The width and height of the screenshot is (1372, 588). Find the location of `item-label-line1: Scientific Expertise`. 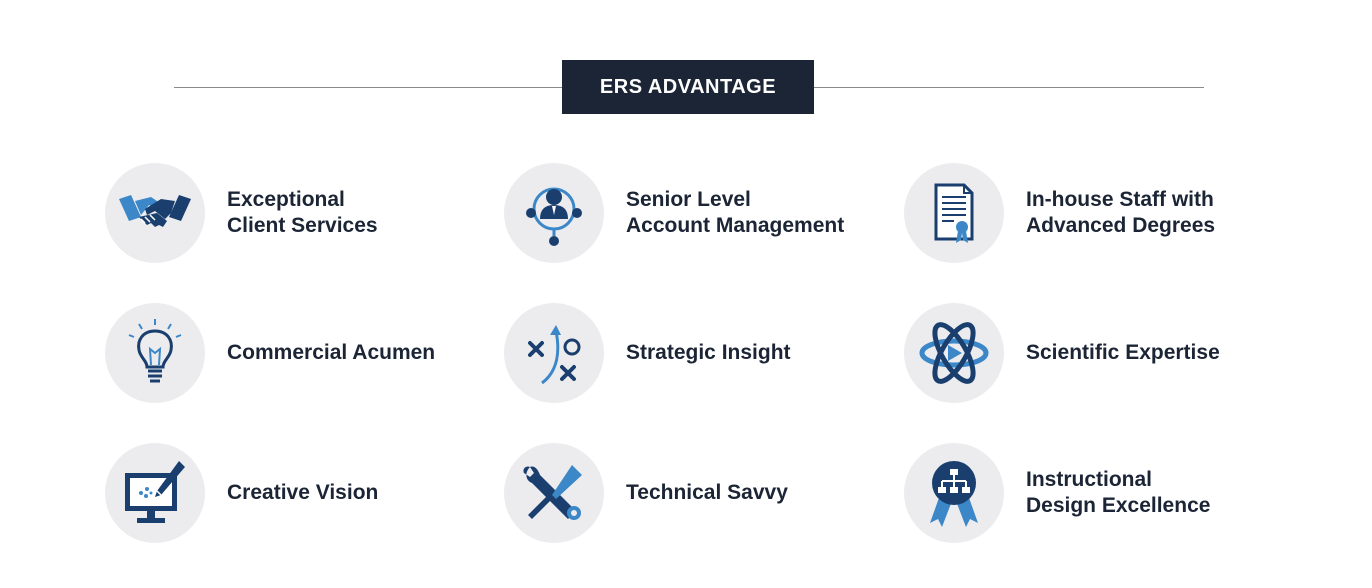

item-label-line1: Scientific Expertise is located at coordinates (1123, 352).